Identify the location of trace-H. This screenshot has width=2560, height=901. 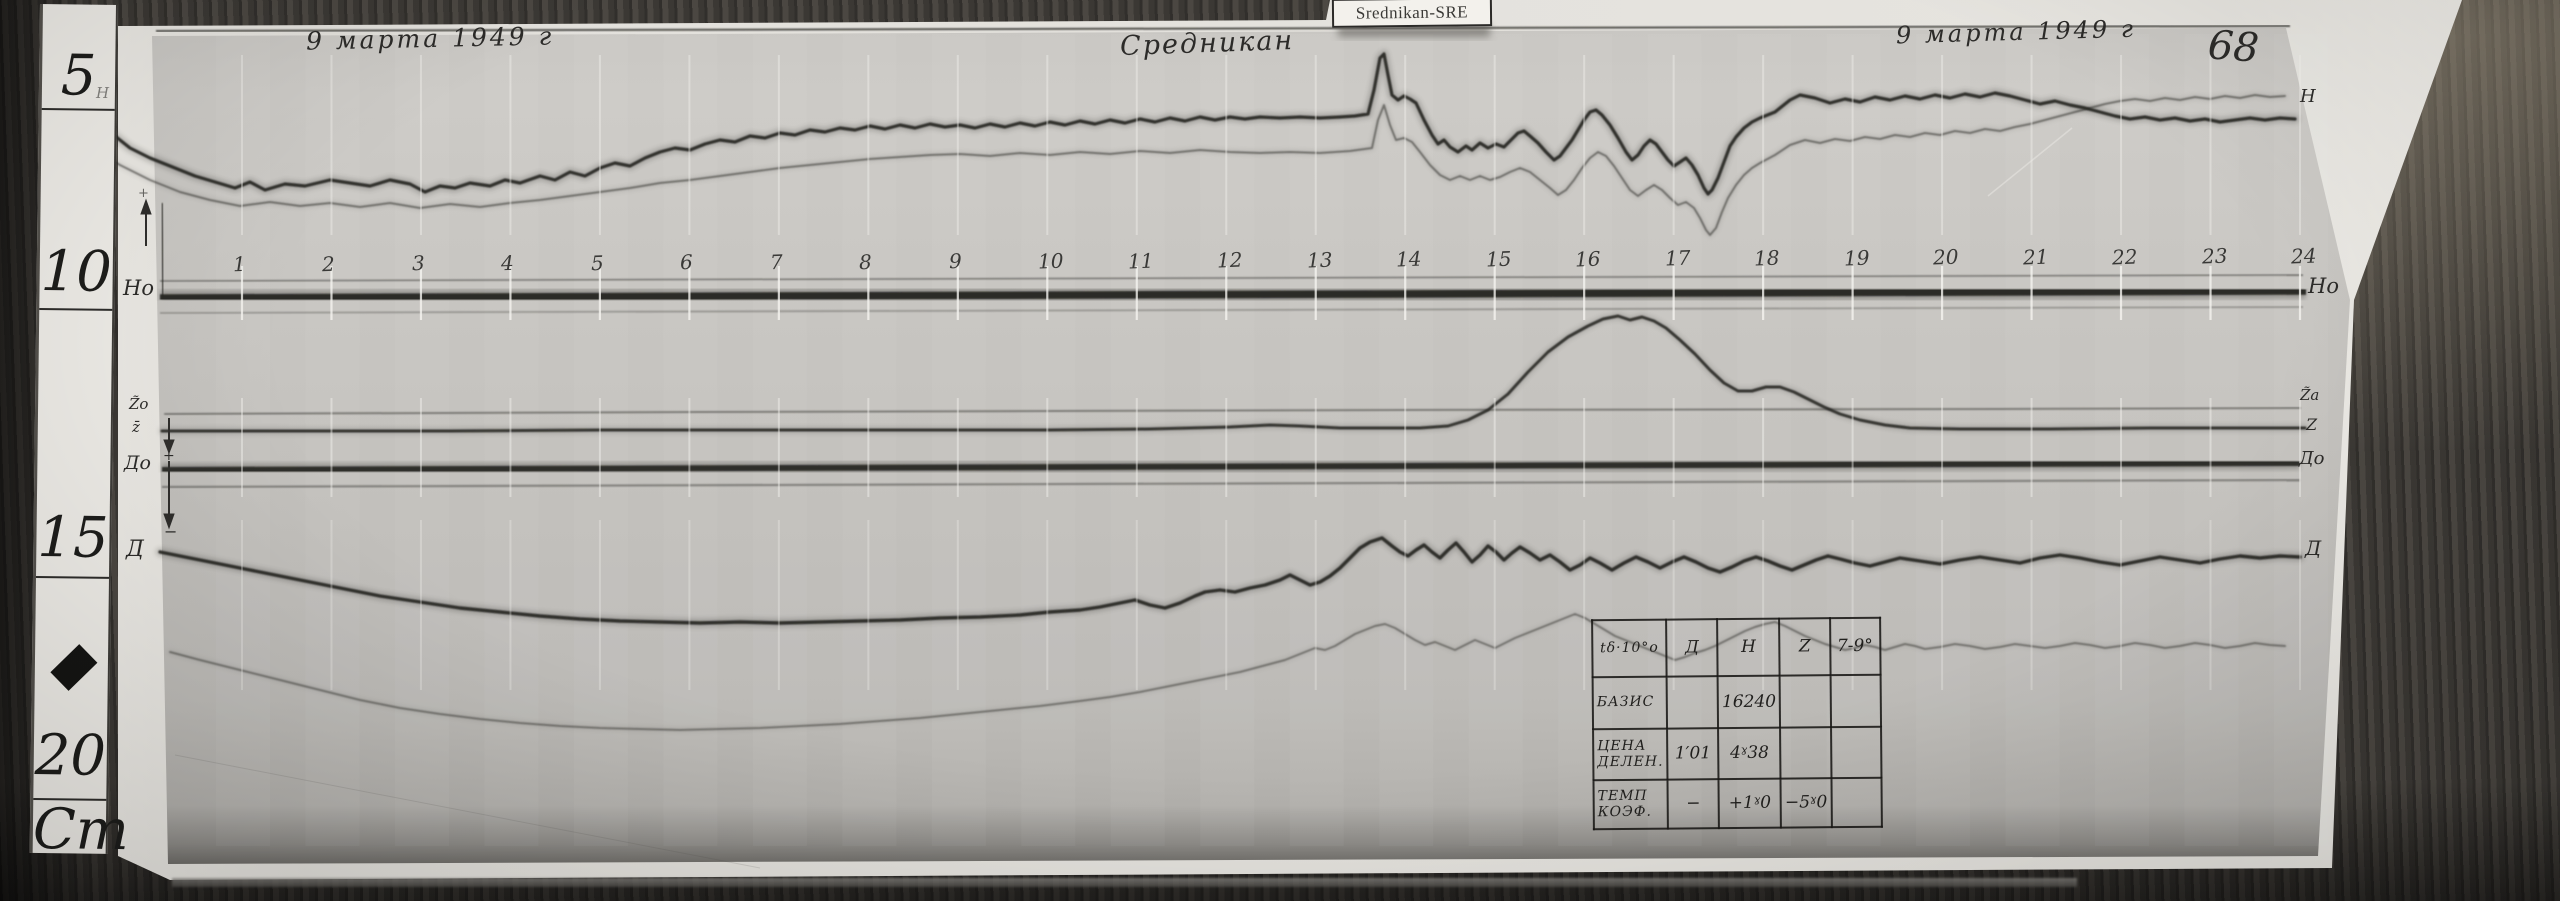
(1195, 124).